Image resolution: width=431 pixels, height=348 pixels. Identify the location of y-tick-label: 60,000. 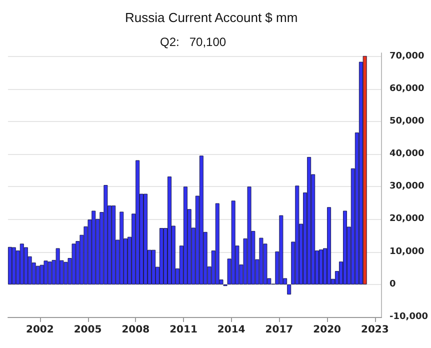
(407, 89).